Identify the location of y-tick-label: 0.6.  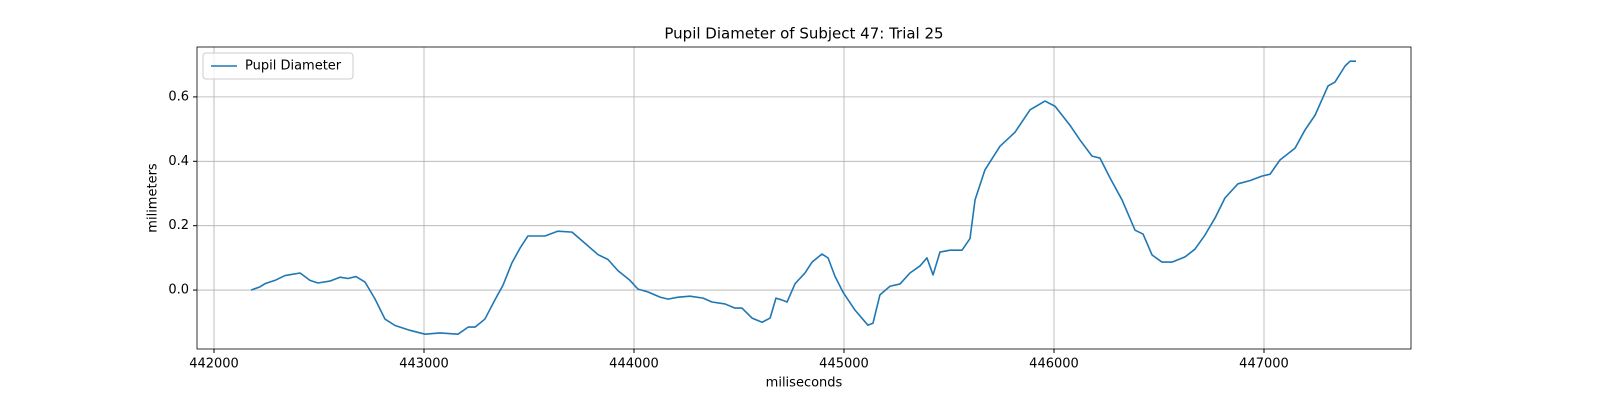
(178, 96).